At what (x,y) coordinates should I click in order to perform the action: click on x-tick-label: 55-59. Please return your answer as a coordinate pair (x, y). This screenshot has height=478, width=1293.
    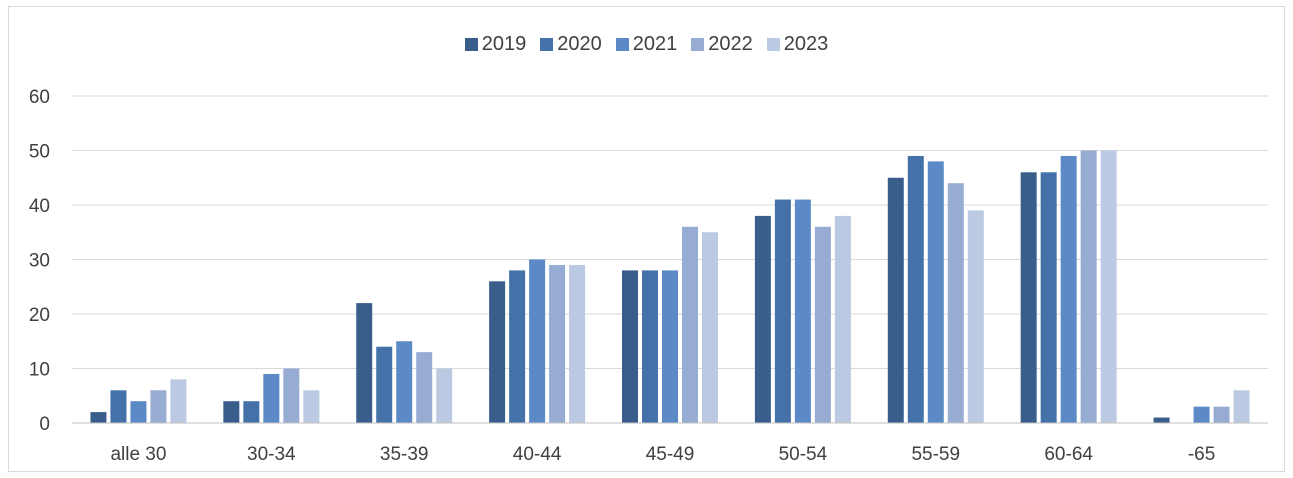
    Looking at the image, I should click on (935, 454).